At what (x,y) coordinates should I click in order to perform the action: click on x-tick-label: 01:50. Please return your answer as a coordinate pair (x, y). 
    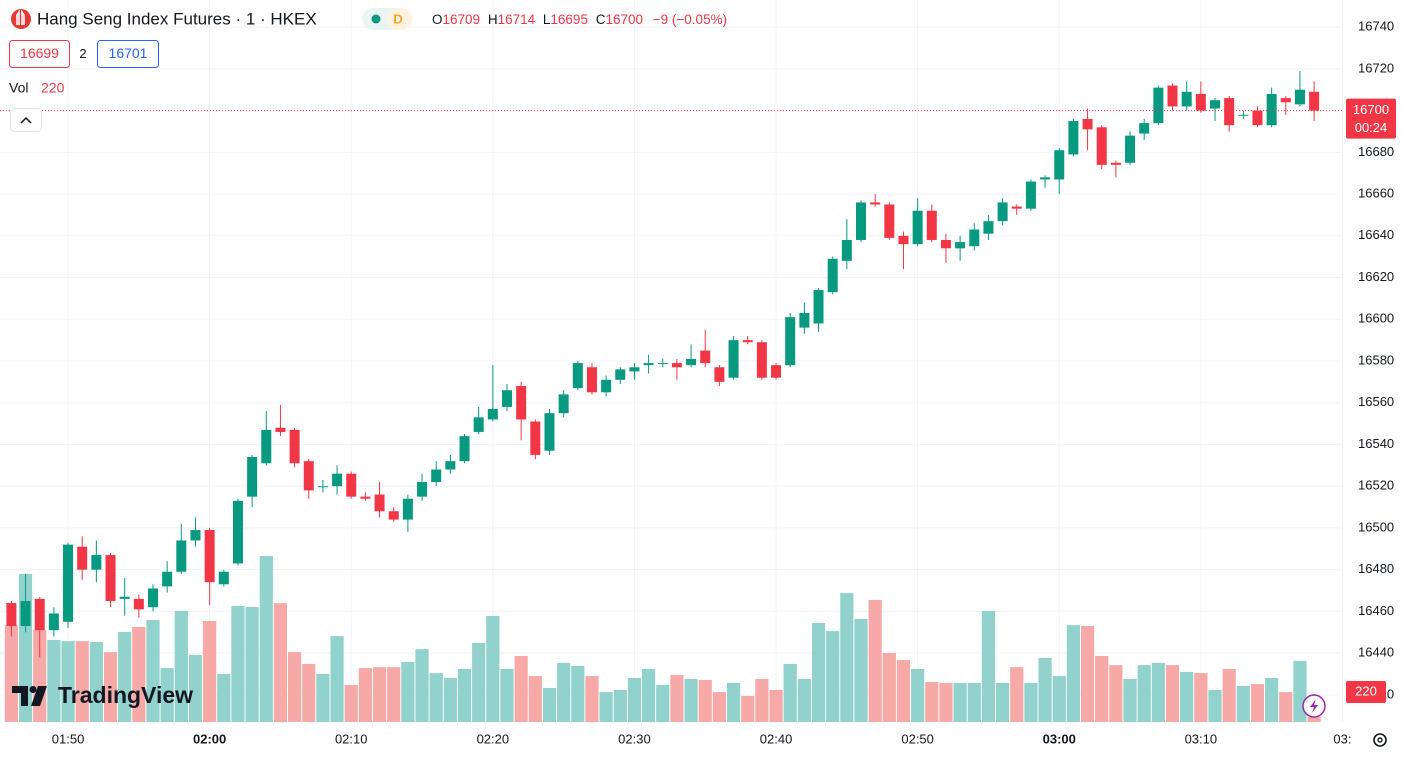
    Looking at the image, I should click on (68, 738).